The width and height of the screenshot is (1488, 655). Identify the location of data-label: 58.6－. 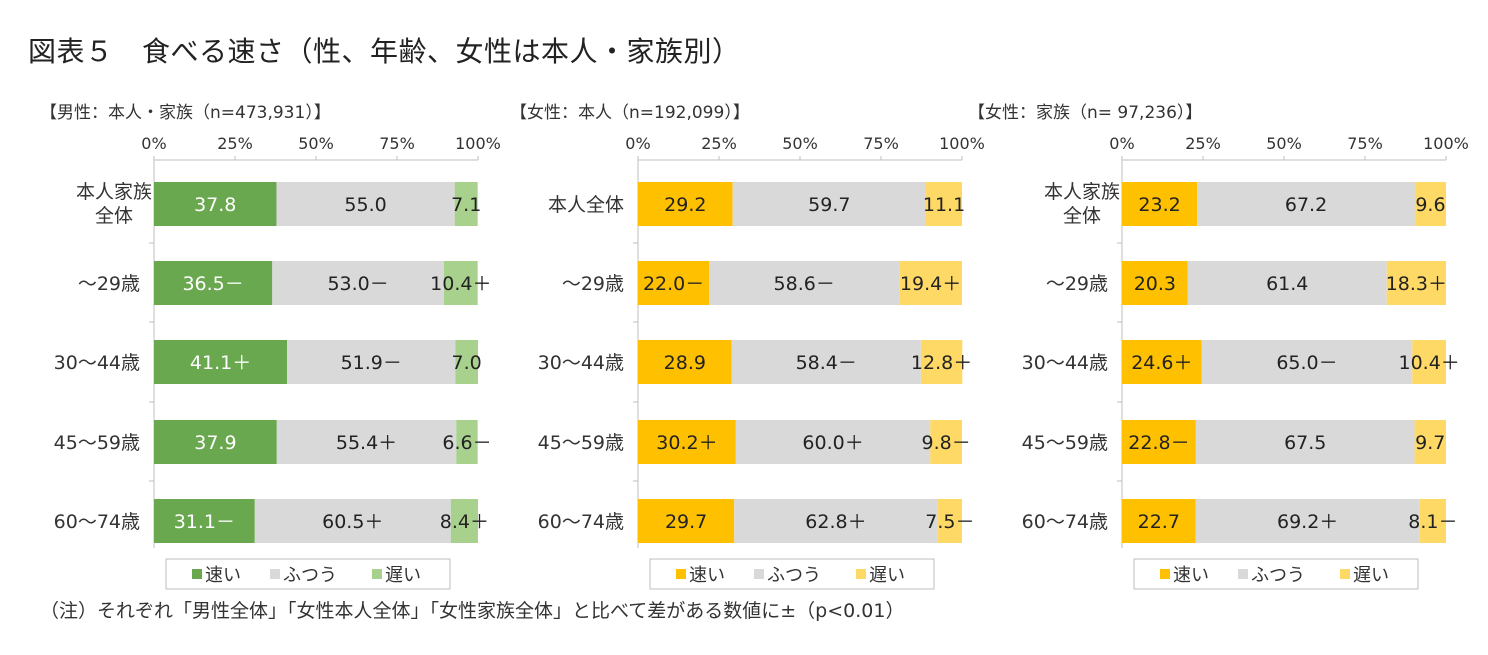
(804, 284).